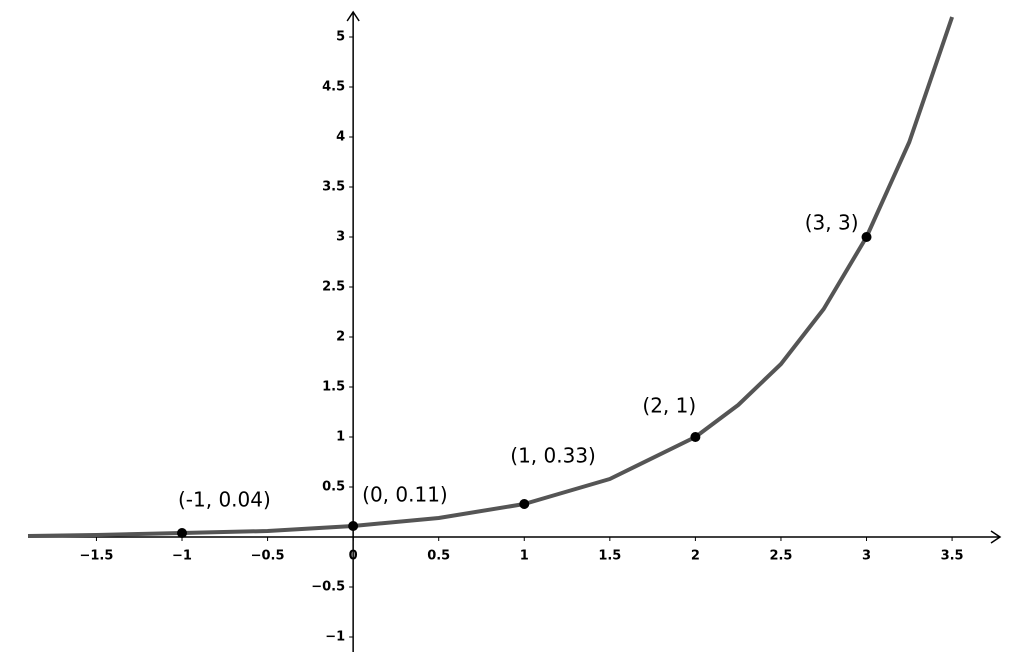  I want to click on y-tick-label: −0.5, so click(328, 587).